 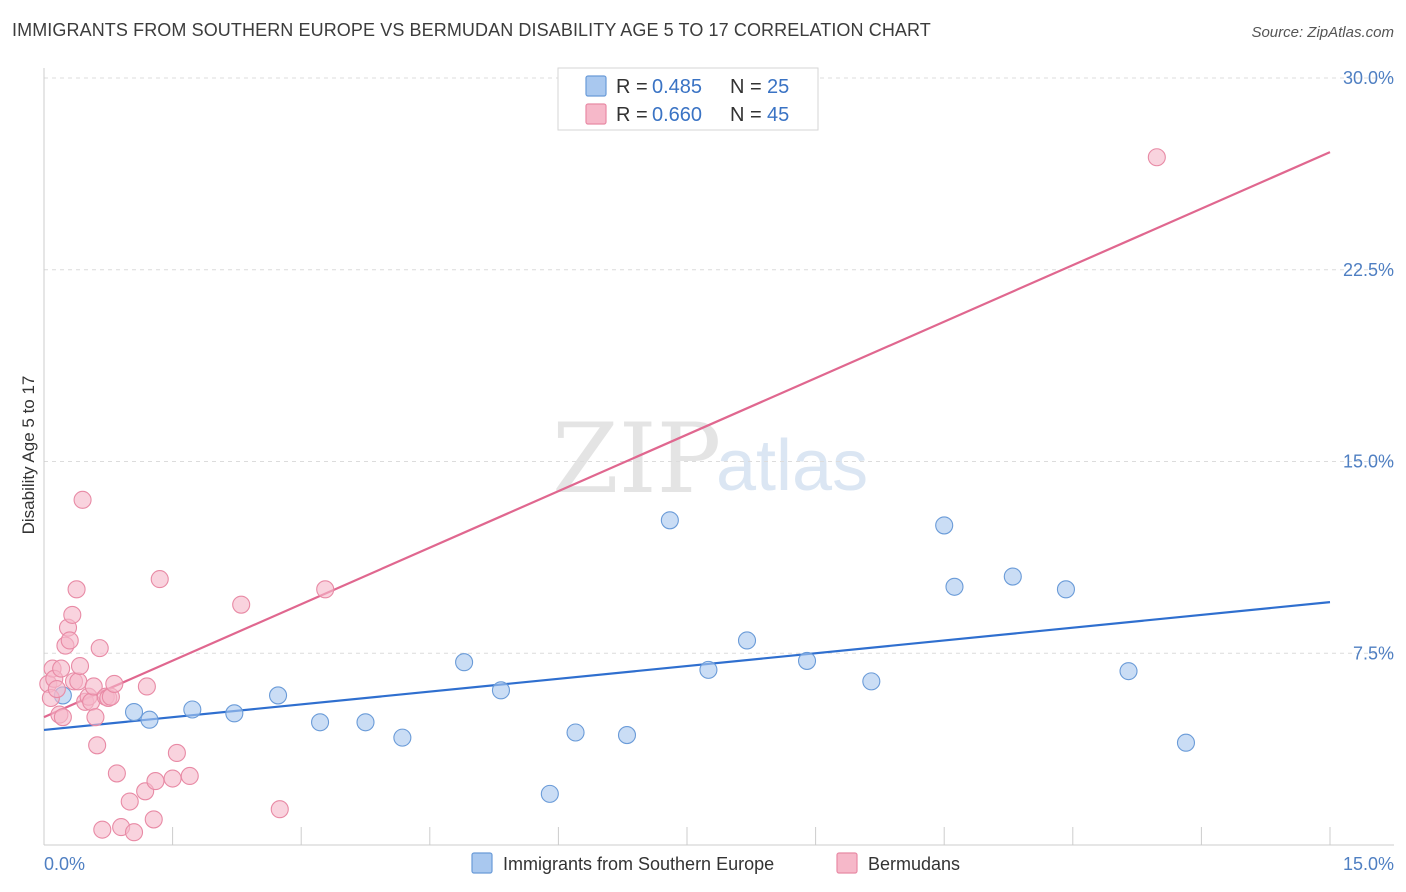 What do you see at coordinates (847, 863) in the screenshot?
I see `legend-swatch-bermudans-bottom` at bounding box center [847, 863].